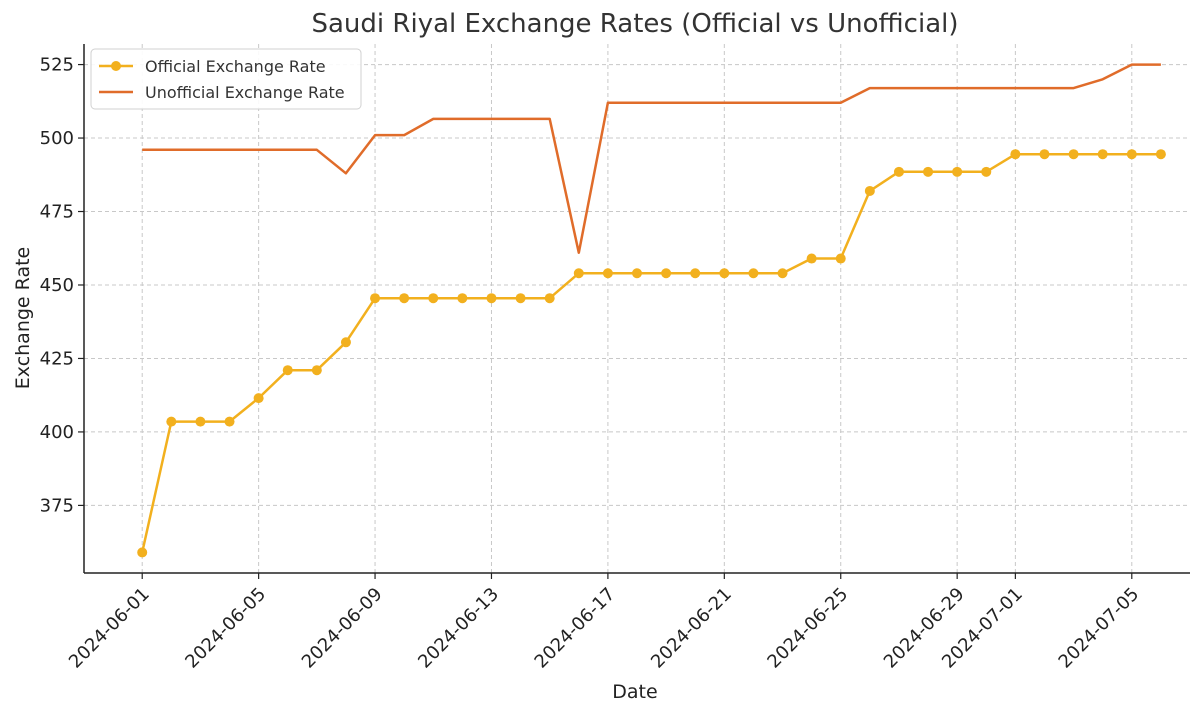  Describe the element at coordinates (23, 318) in the screenshot. I see `y-axis-label: Exchange Rate` at that location.